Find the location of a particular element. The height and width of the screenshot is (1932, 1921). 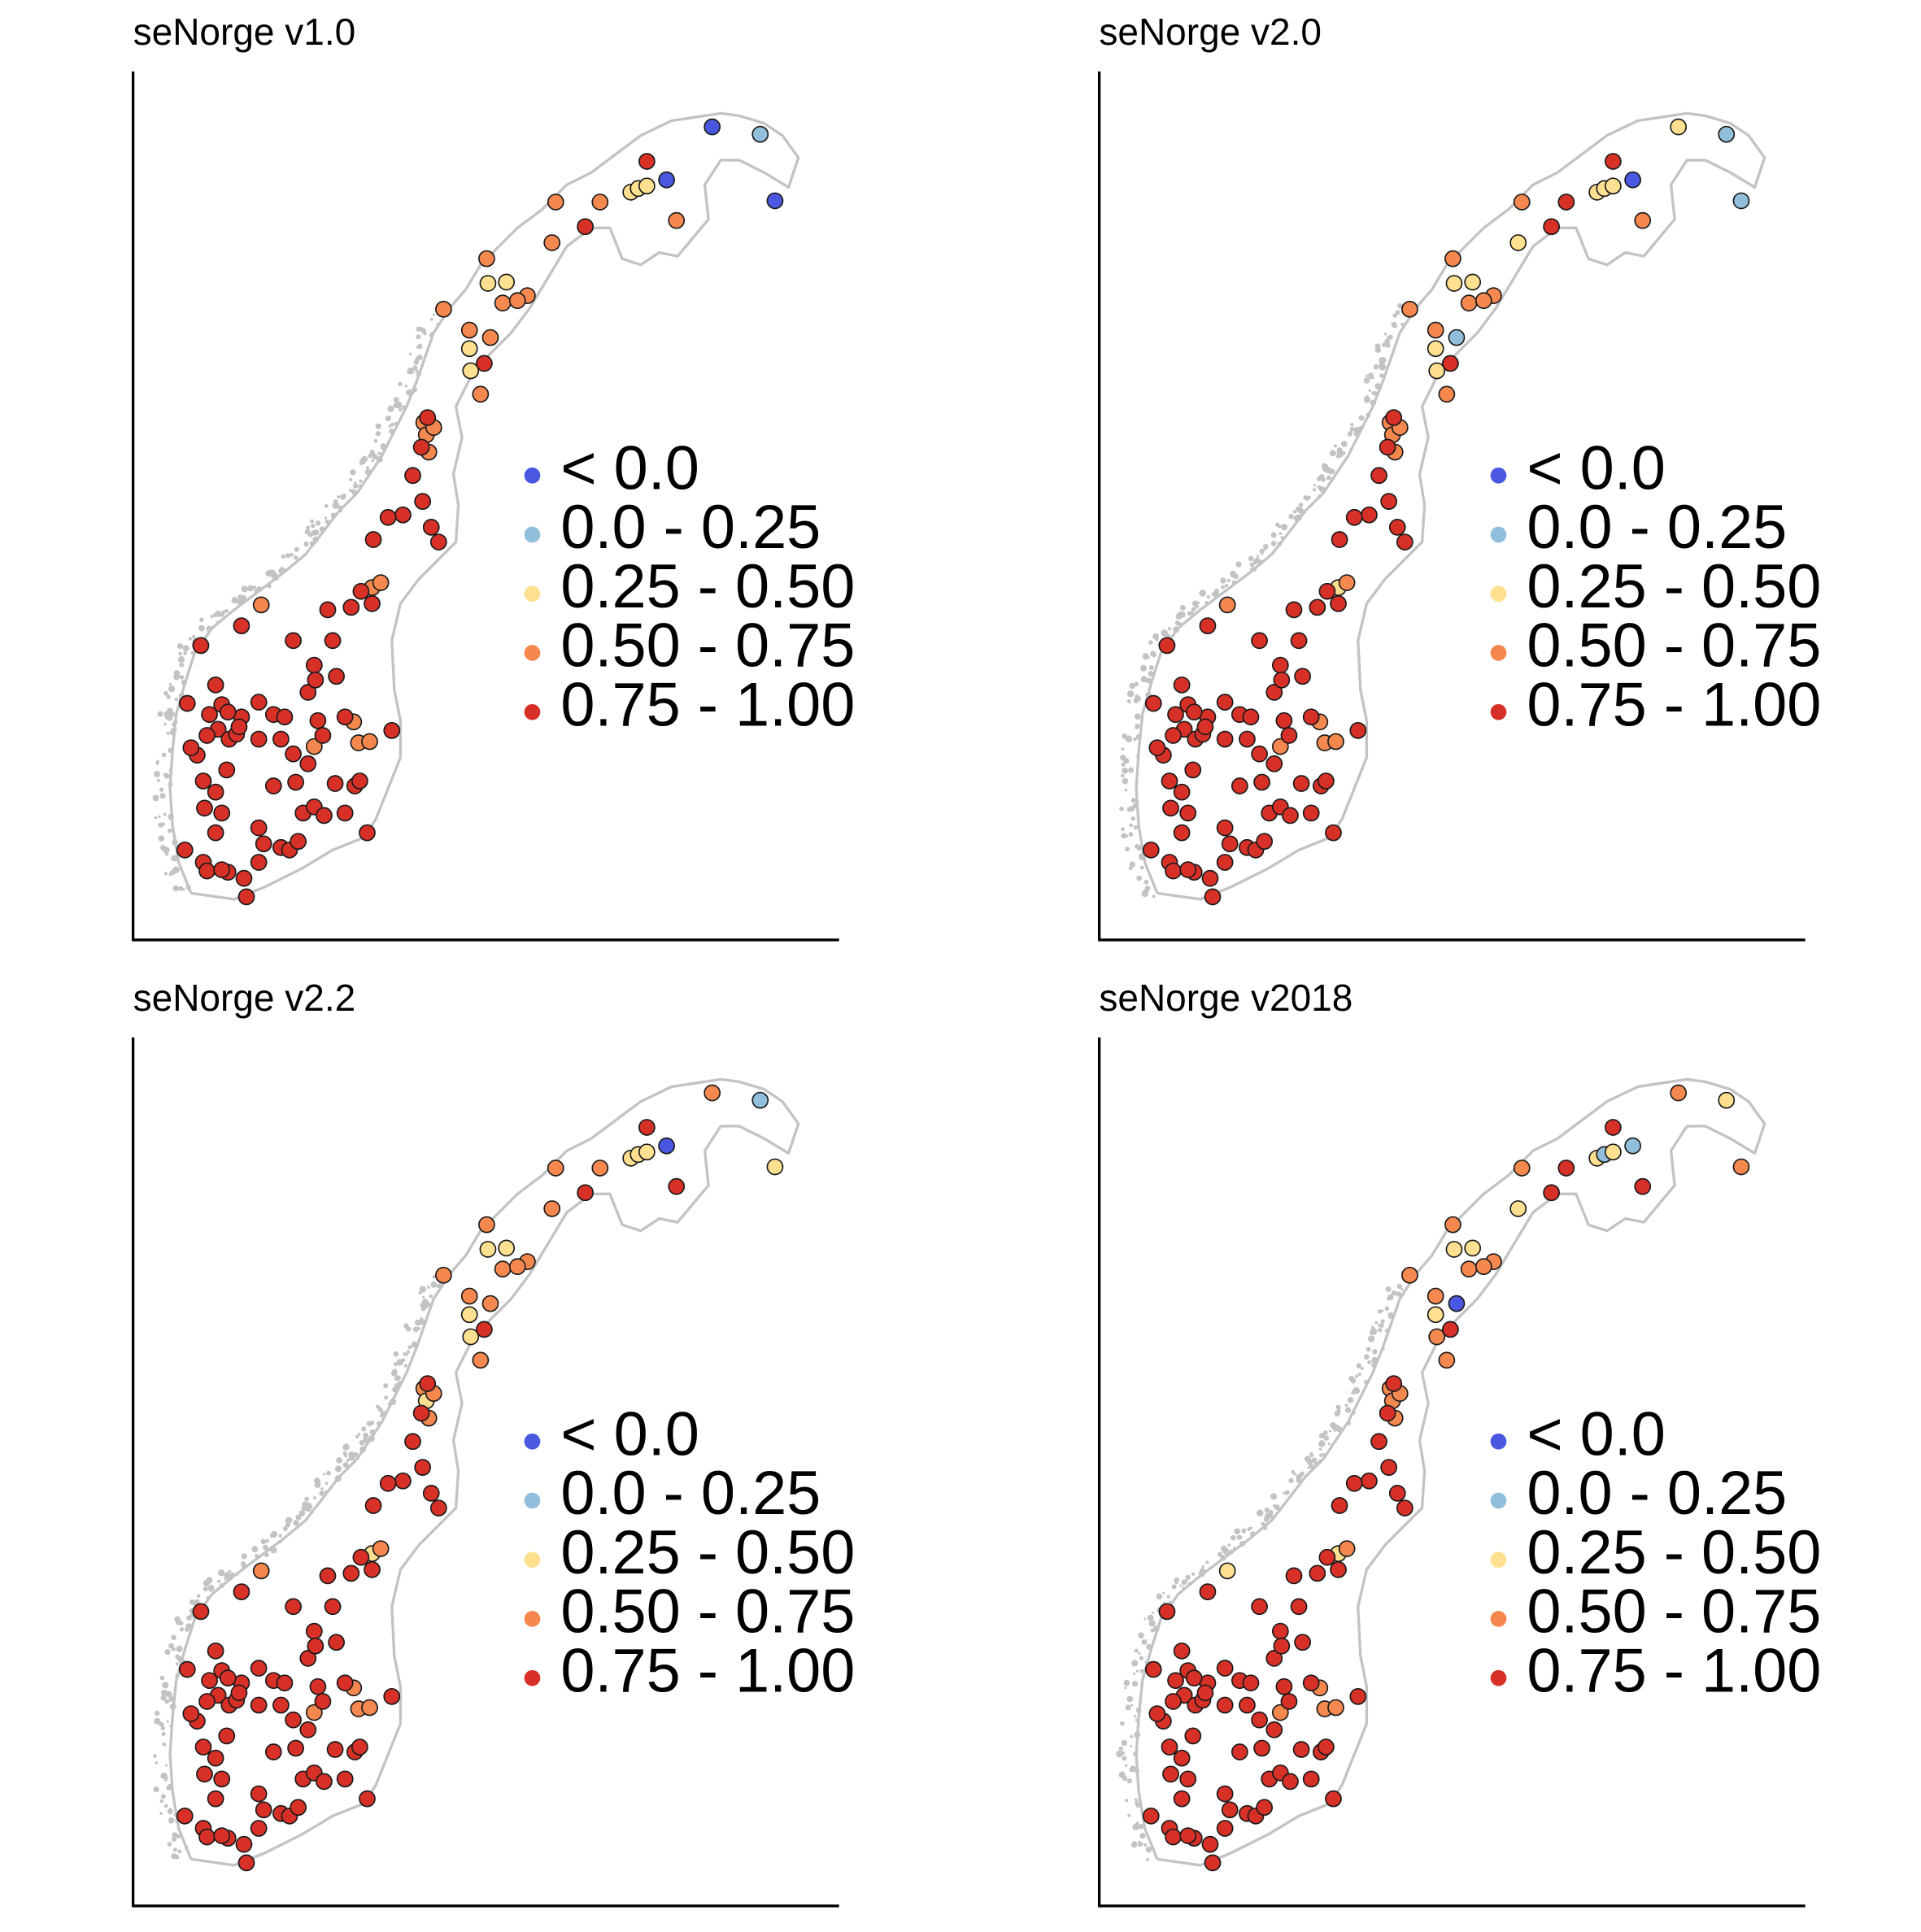

legend-label: 0.50 - 0.75 is located at coordinates (1674, 1612).